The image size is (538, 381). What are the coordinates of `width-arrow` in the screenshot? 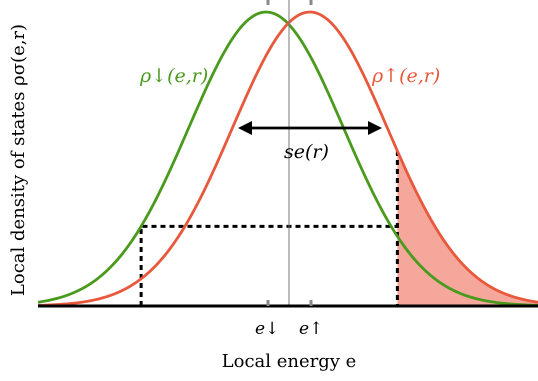 It's located at (310, 128).